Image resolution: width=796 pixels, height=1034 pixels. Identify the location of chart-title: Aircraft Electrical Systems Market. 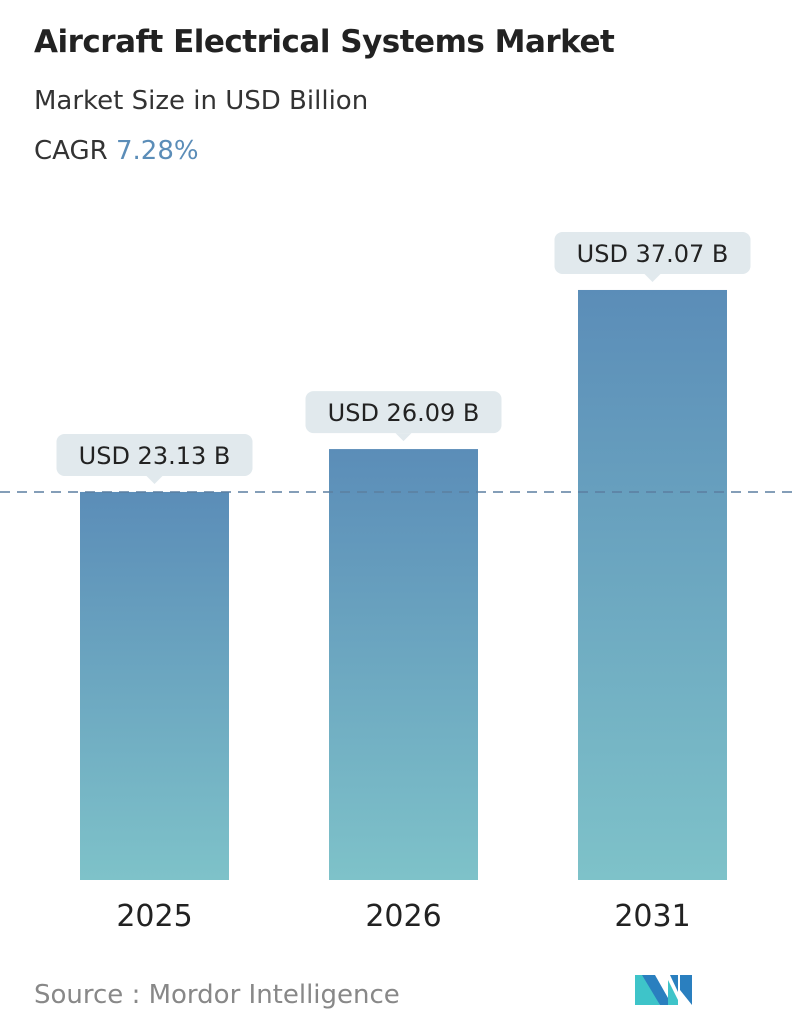
(324, 42).